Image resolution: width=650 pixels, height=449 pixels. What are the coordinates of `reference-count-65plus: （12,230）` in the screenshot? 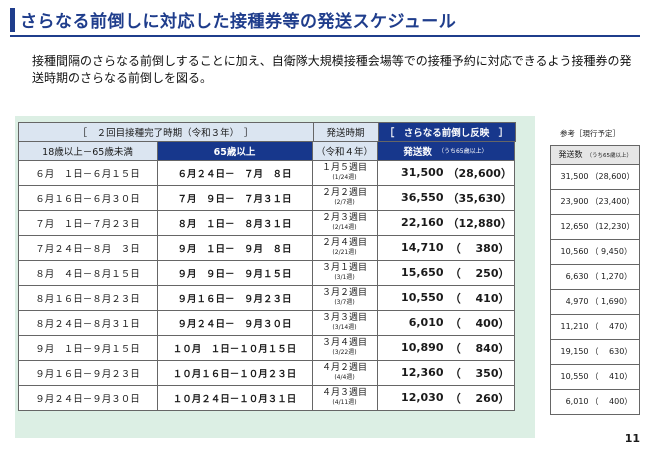 It's located at (612, 226).